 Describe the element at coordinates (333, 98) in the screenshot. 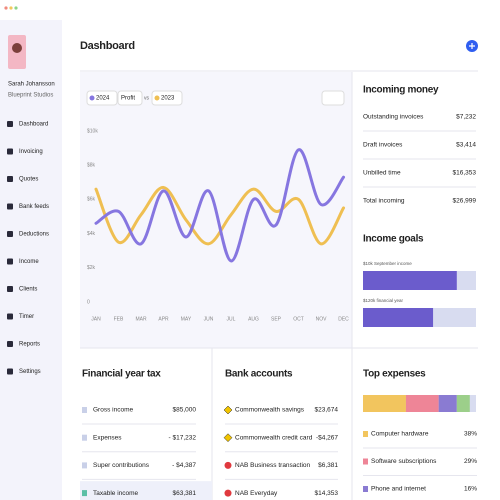

I see `chart-type-toggle` at that location.